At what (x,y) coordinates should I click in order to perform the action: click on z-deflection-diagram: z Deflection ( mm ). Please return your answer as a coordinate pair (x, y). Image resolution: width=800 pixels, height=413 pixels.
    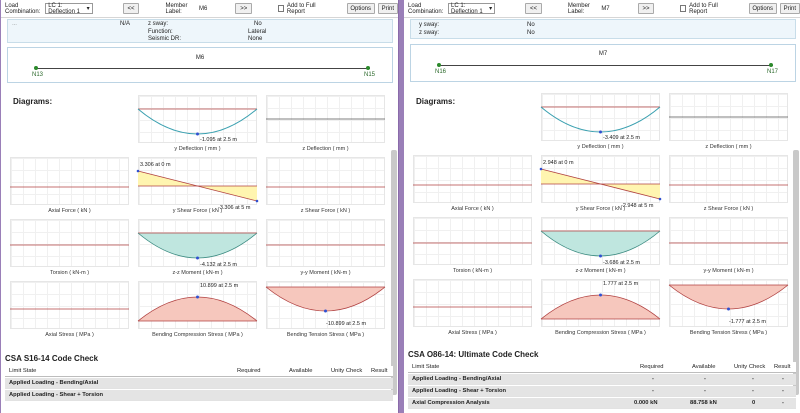
    Looking at the image, I should click on (325, 124).